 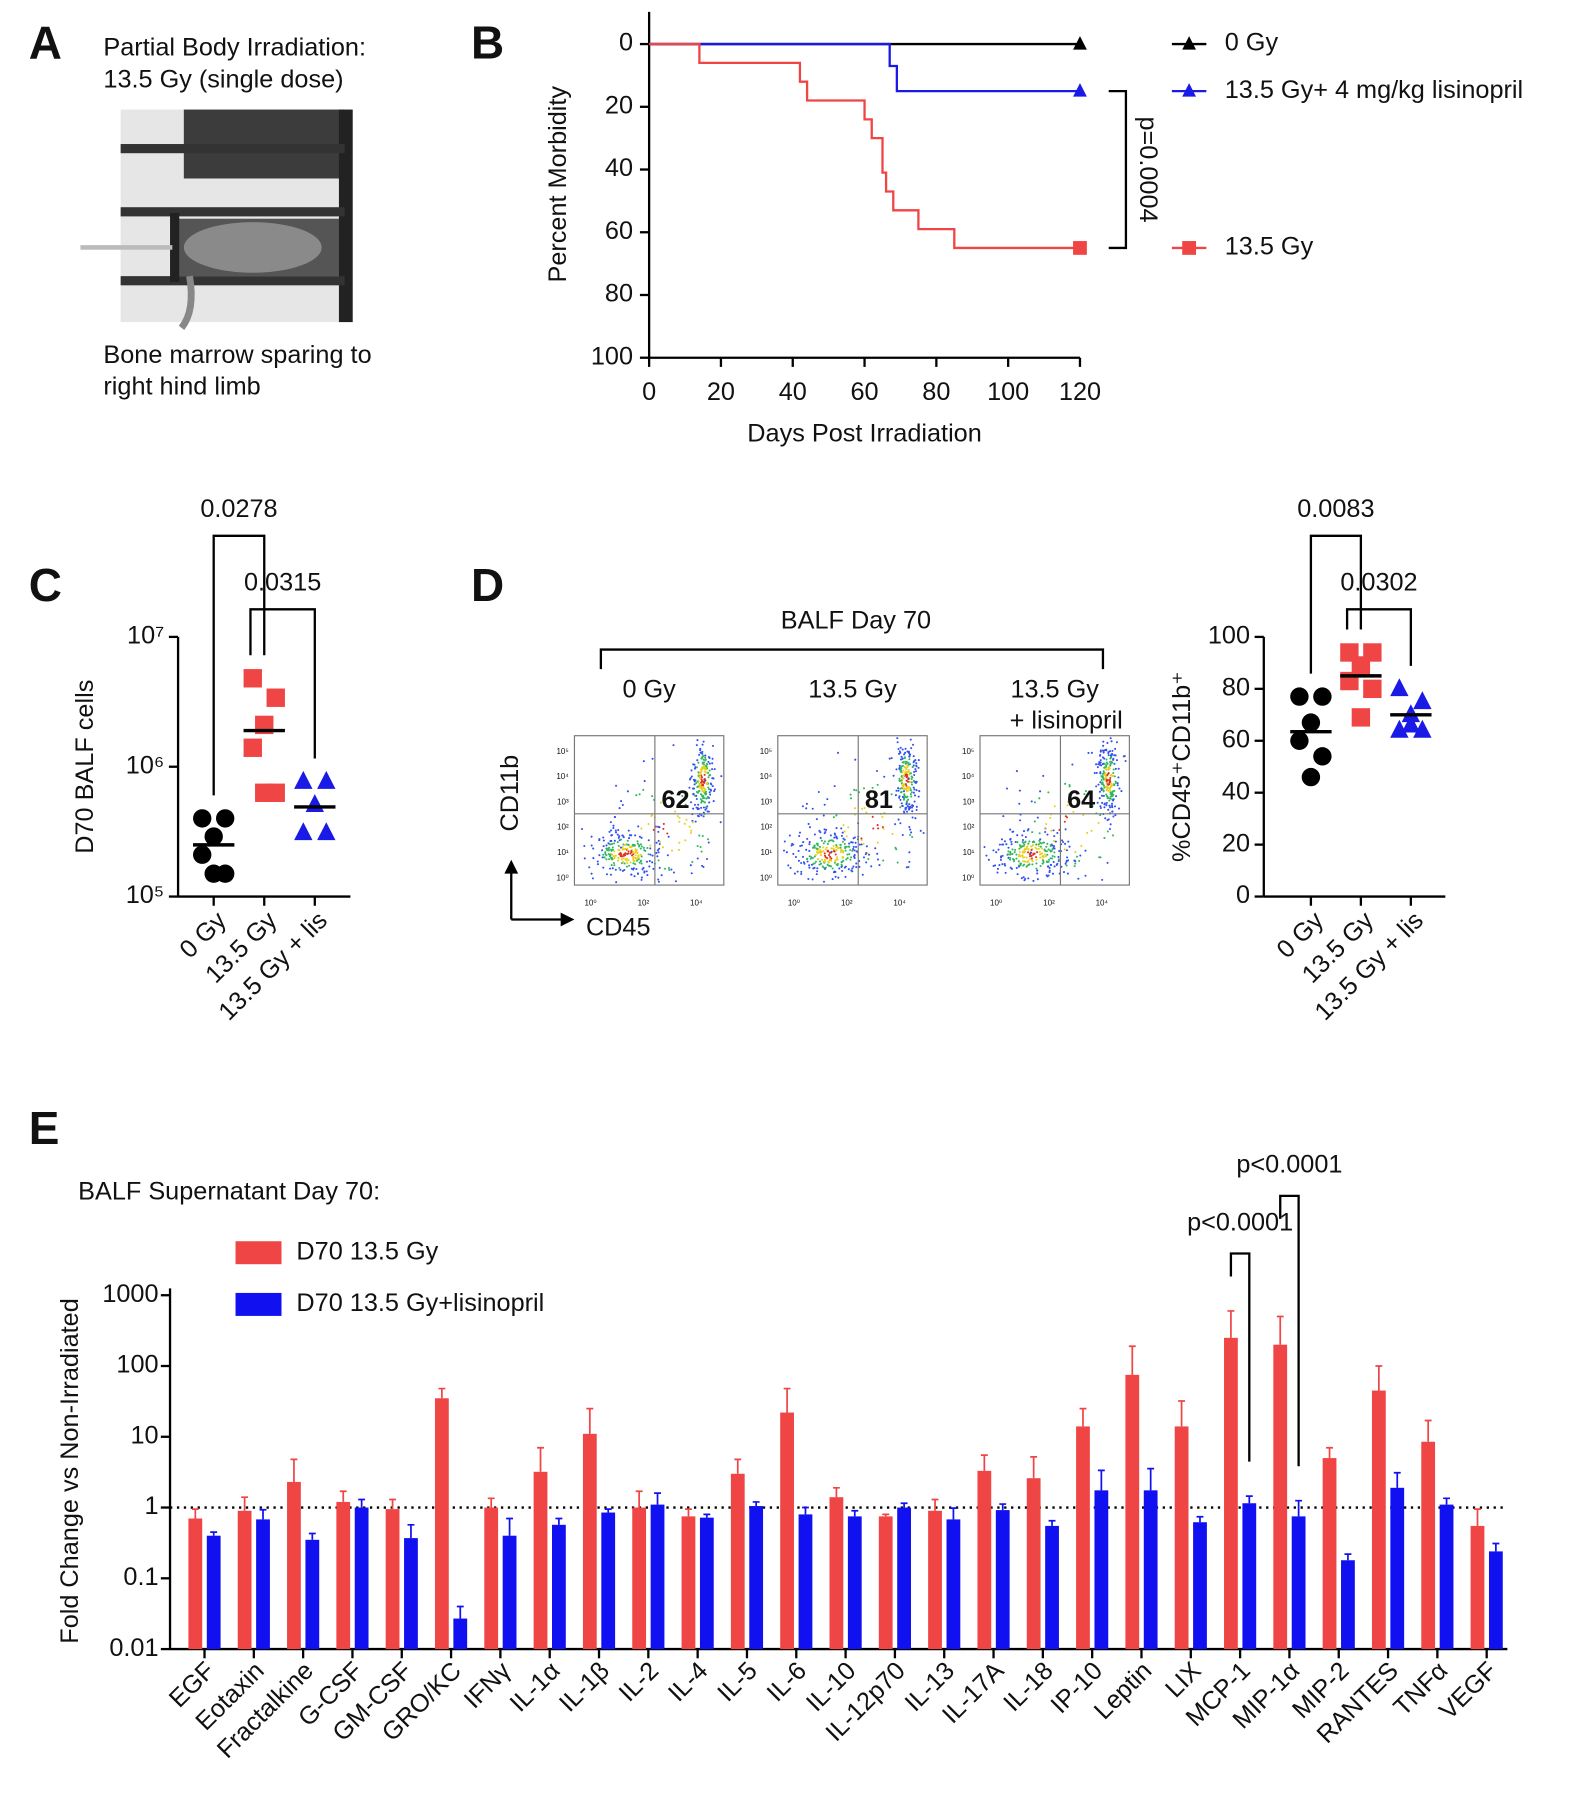 I want to click on end-marker, so click(x=1080, y=43).